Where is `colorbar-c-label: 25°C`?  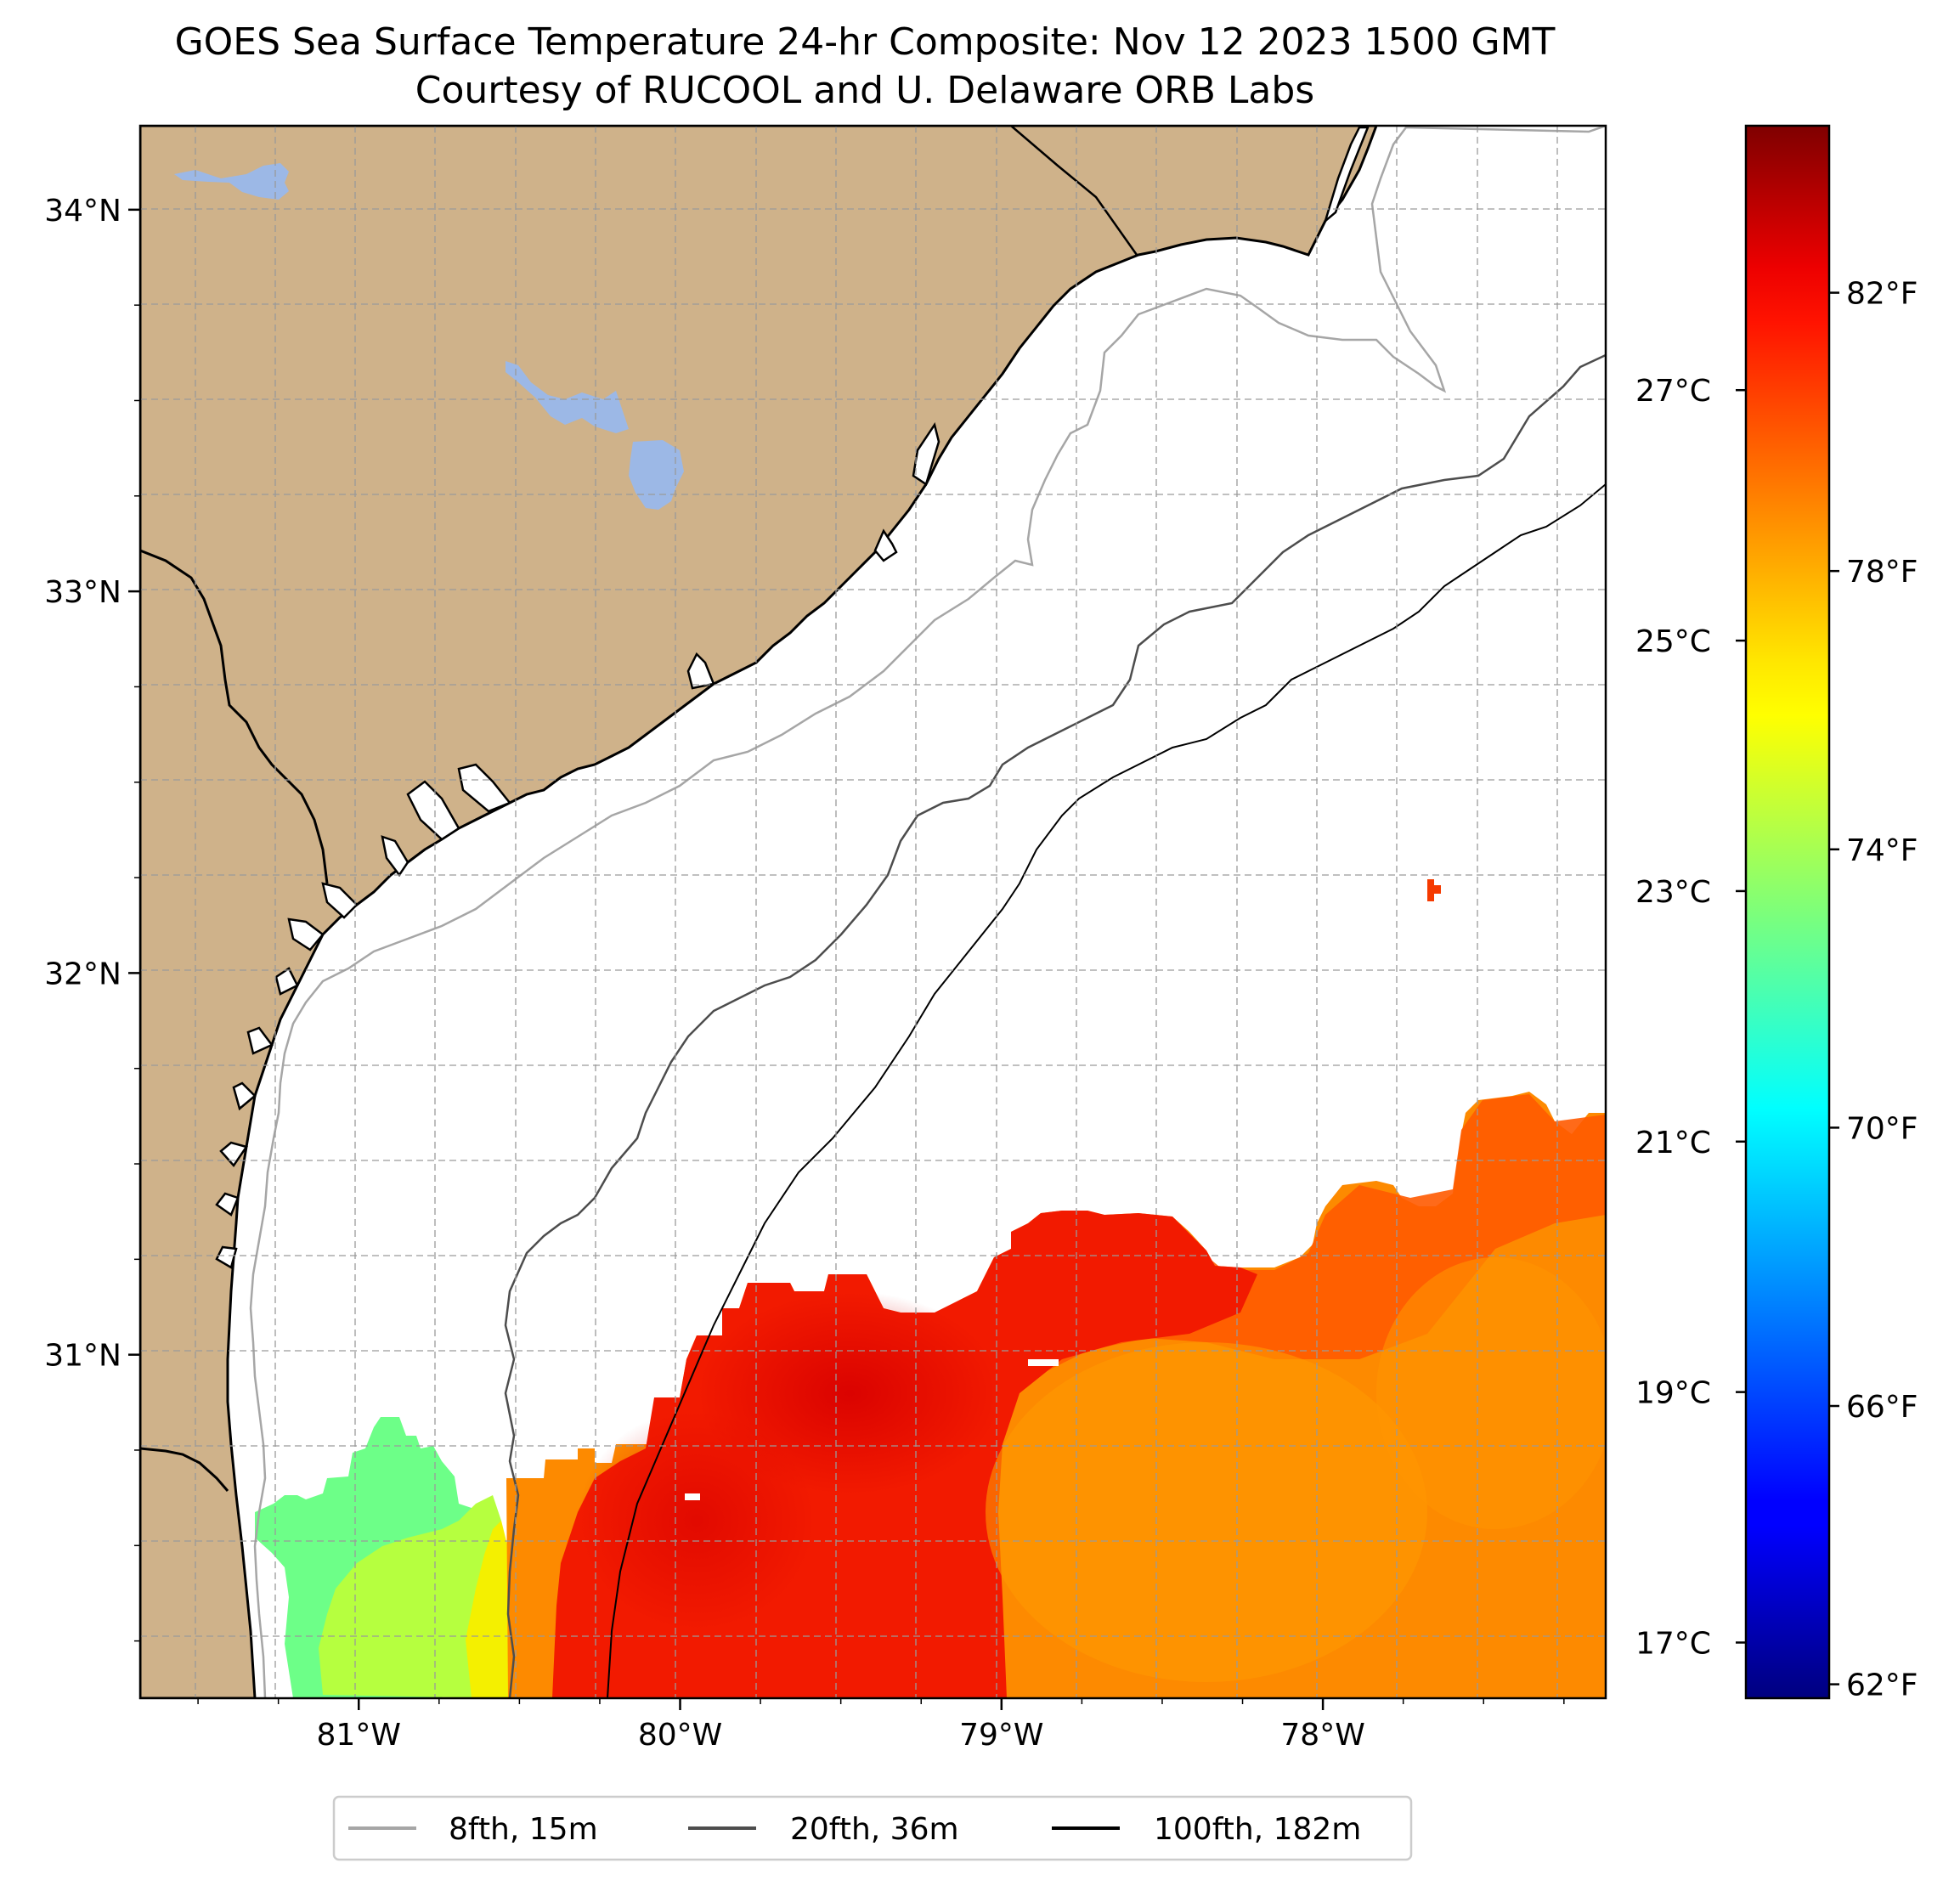
colorbar-c-label: 25°C is located at coordinates (1673, 641).